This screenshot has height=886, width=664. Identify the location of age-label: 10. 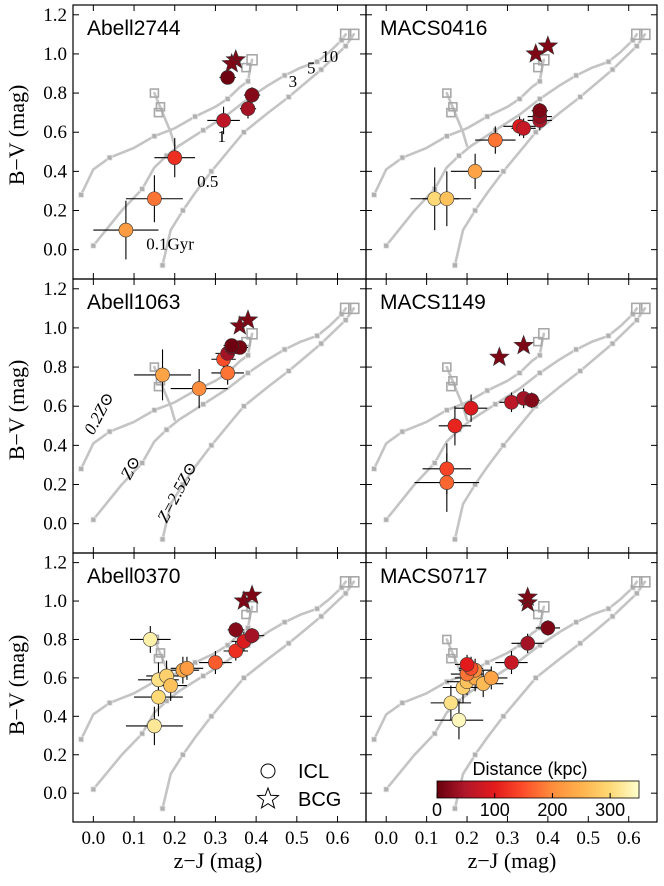
(329, 56).